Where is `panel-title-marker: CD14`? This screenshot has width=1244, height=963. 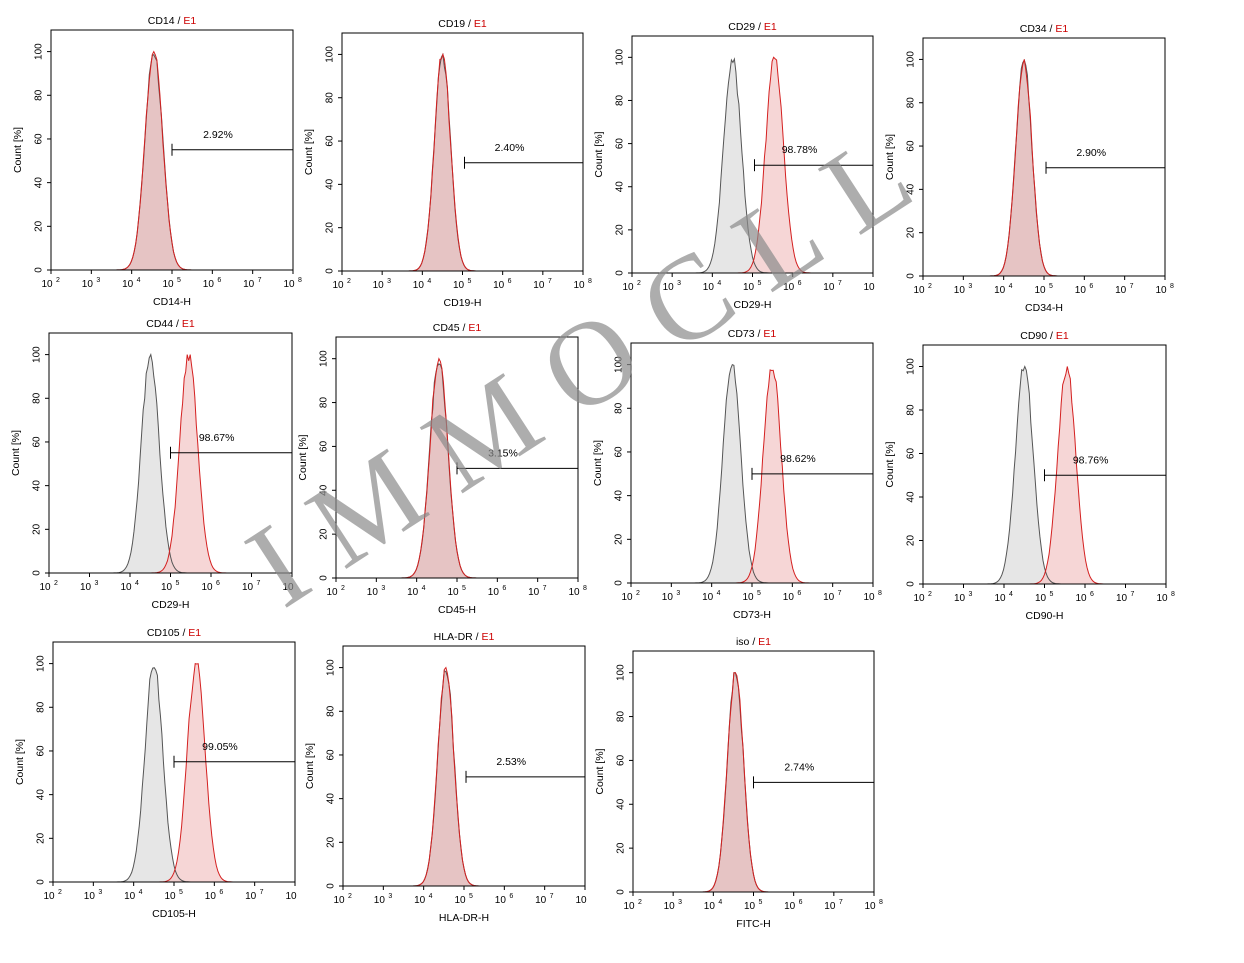
panel-title-marker: CD14 is located at coordinates (161, 21).